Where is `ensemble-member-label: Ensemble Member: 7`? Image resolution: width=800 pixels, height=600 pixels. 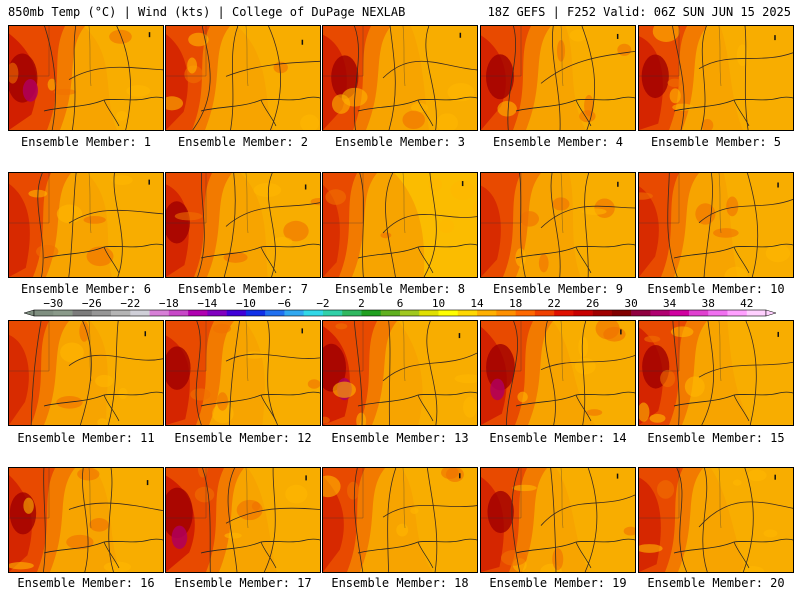 ensemble-member-label: Ensemble Member: 7 is located at coordinates (243, 289).